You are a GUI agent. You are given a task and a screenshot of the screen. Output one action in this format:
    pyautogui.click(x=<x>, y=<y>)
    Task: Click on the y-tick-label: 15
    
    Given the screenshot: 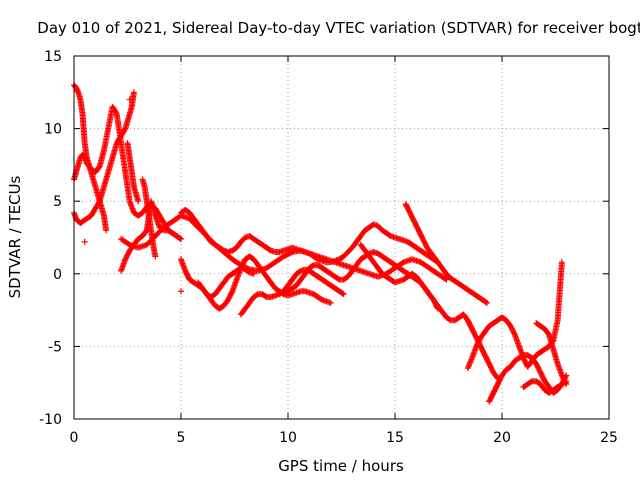 What is the action you would take?
    pyautogui.click(x=53, y=57)
    